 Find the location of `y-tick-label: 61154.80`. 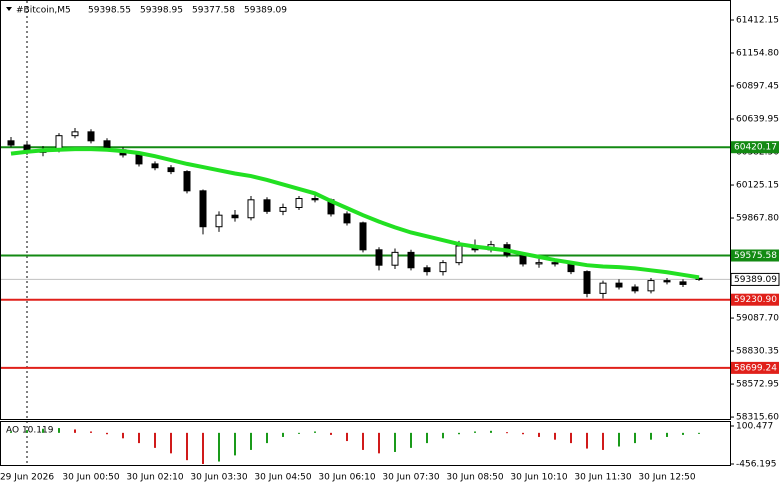

y-tick-label: 61154.80 is located at coordinates (757, 54).